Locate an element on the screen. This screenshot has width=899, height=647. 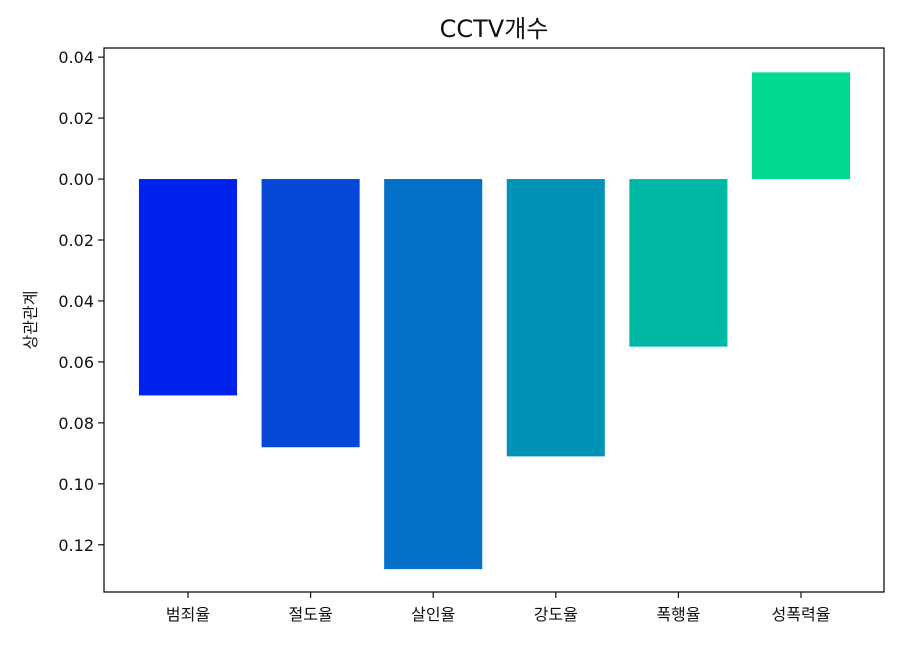
y-tick-label: 0.12 is located at coordinates (76, 545).